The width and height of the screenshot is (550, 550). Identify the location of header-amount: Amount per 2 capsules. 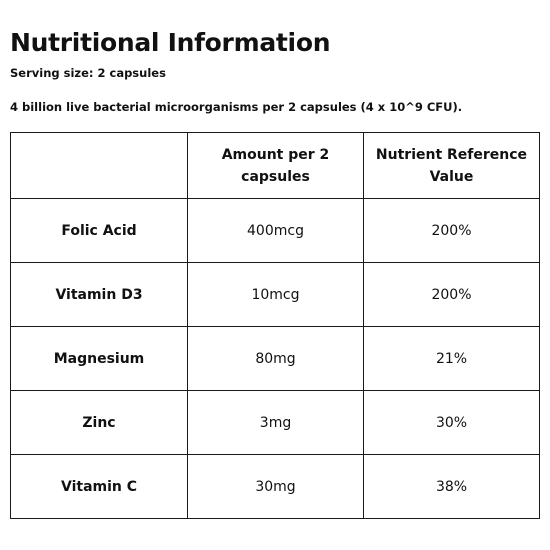
(275, 165).